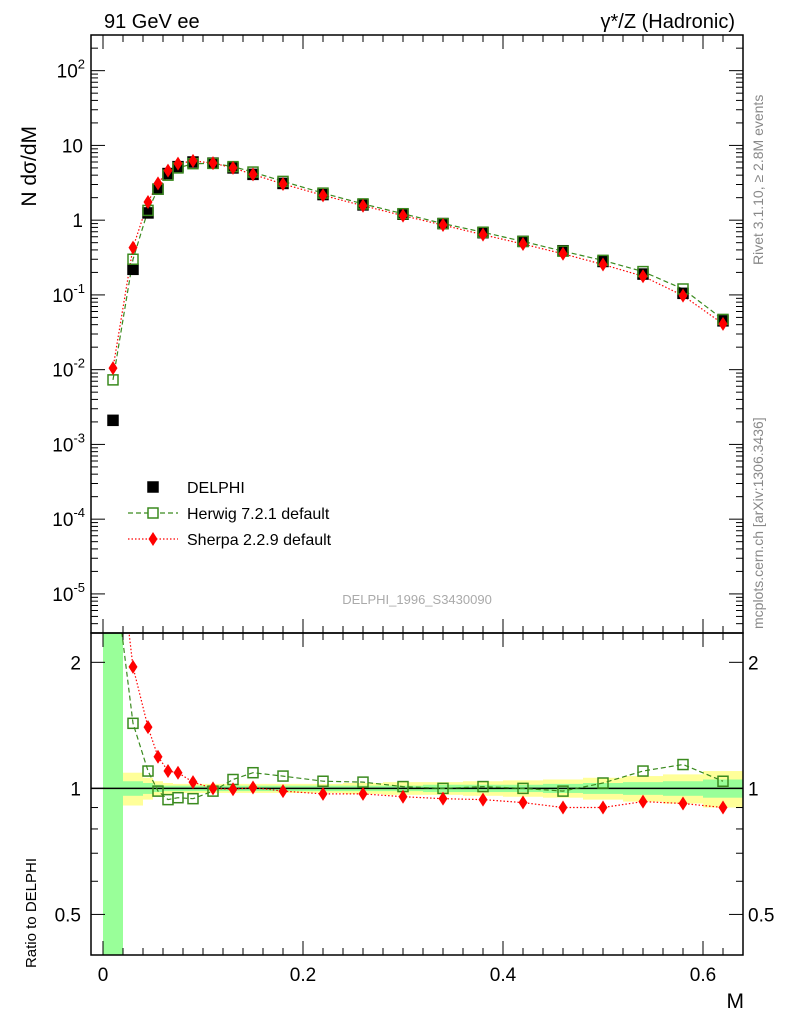  I want to click on main-y-tick-label: 10⁻⁴, so click(68, 518).